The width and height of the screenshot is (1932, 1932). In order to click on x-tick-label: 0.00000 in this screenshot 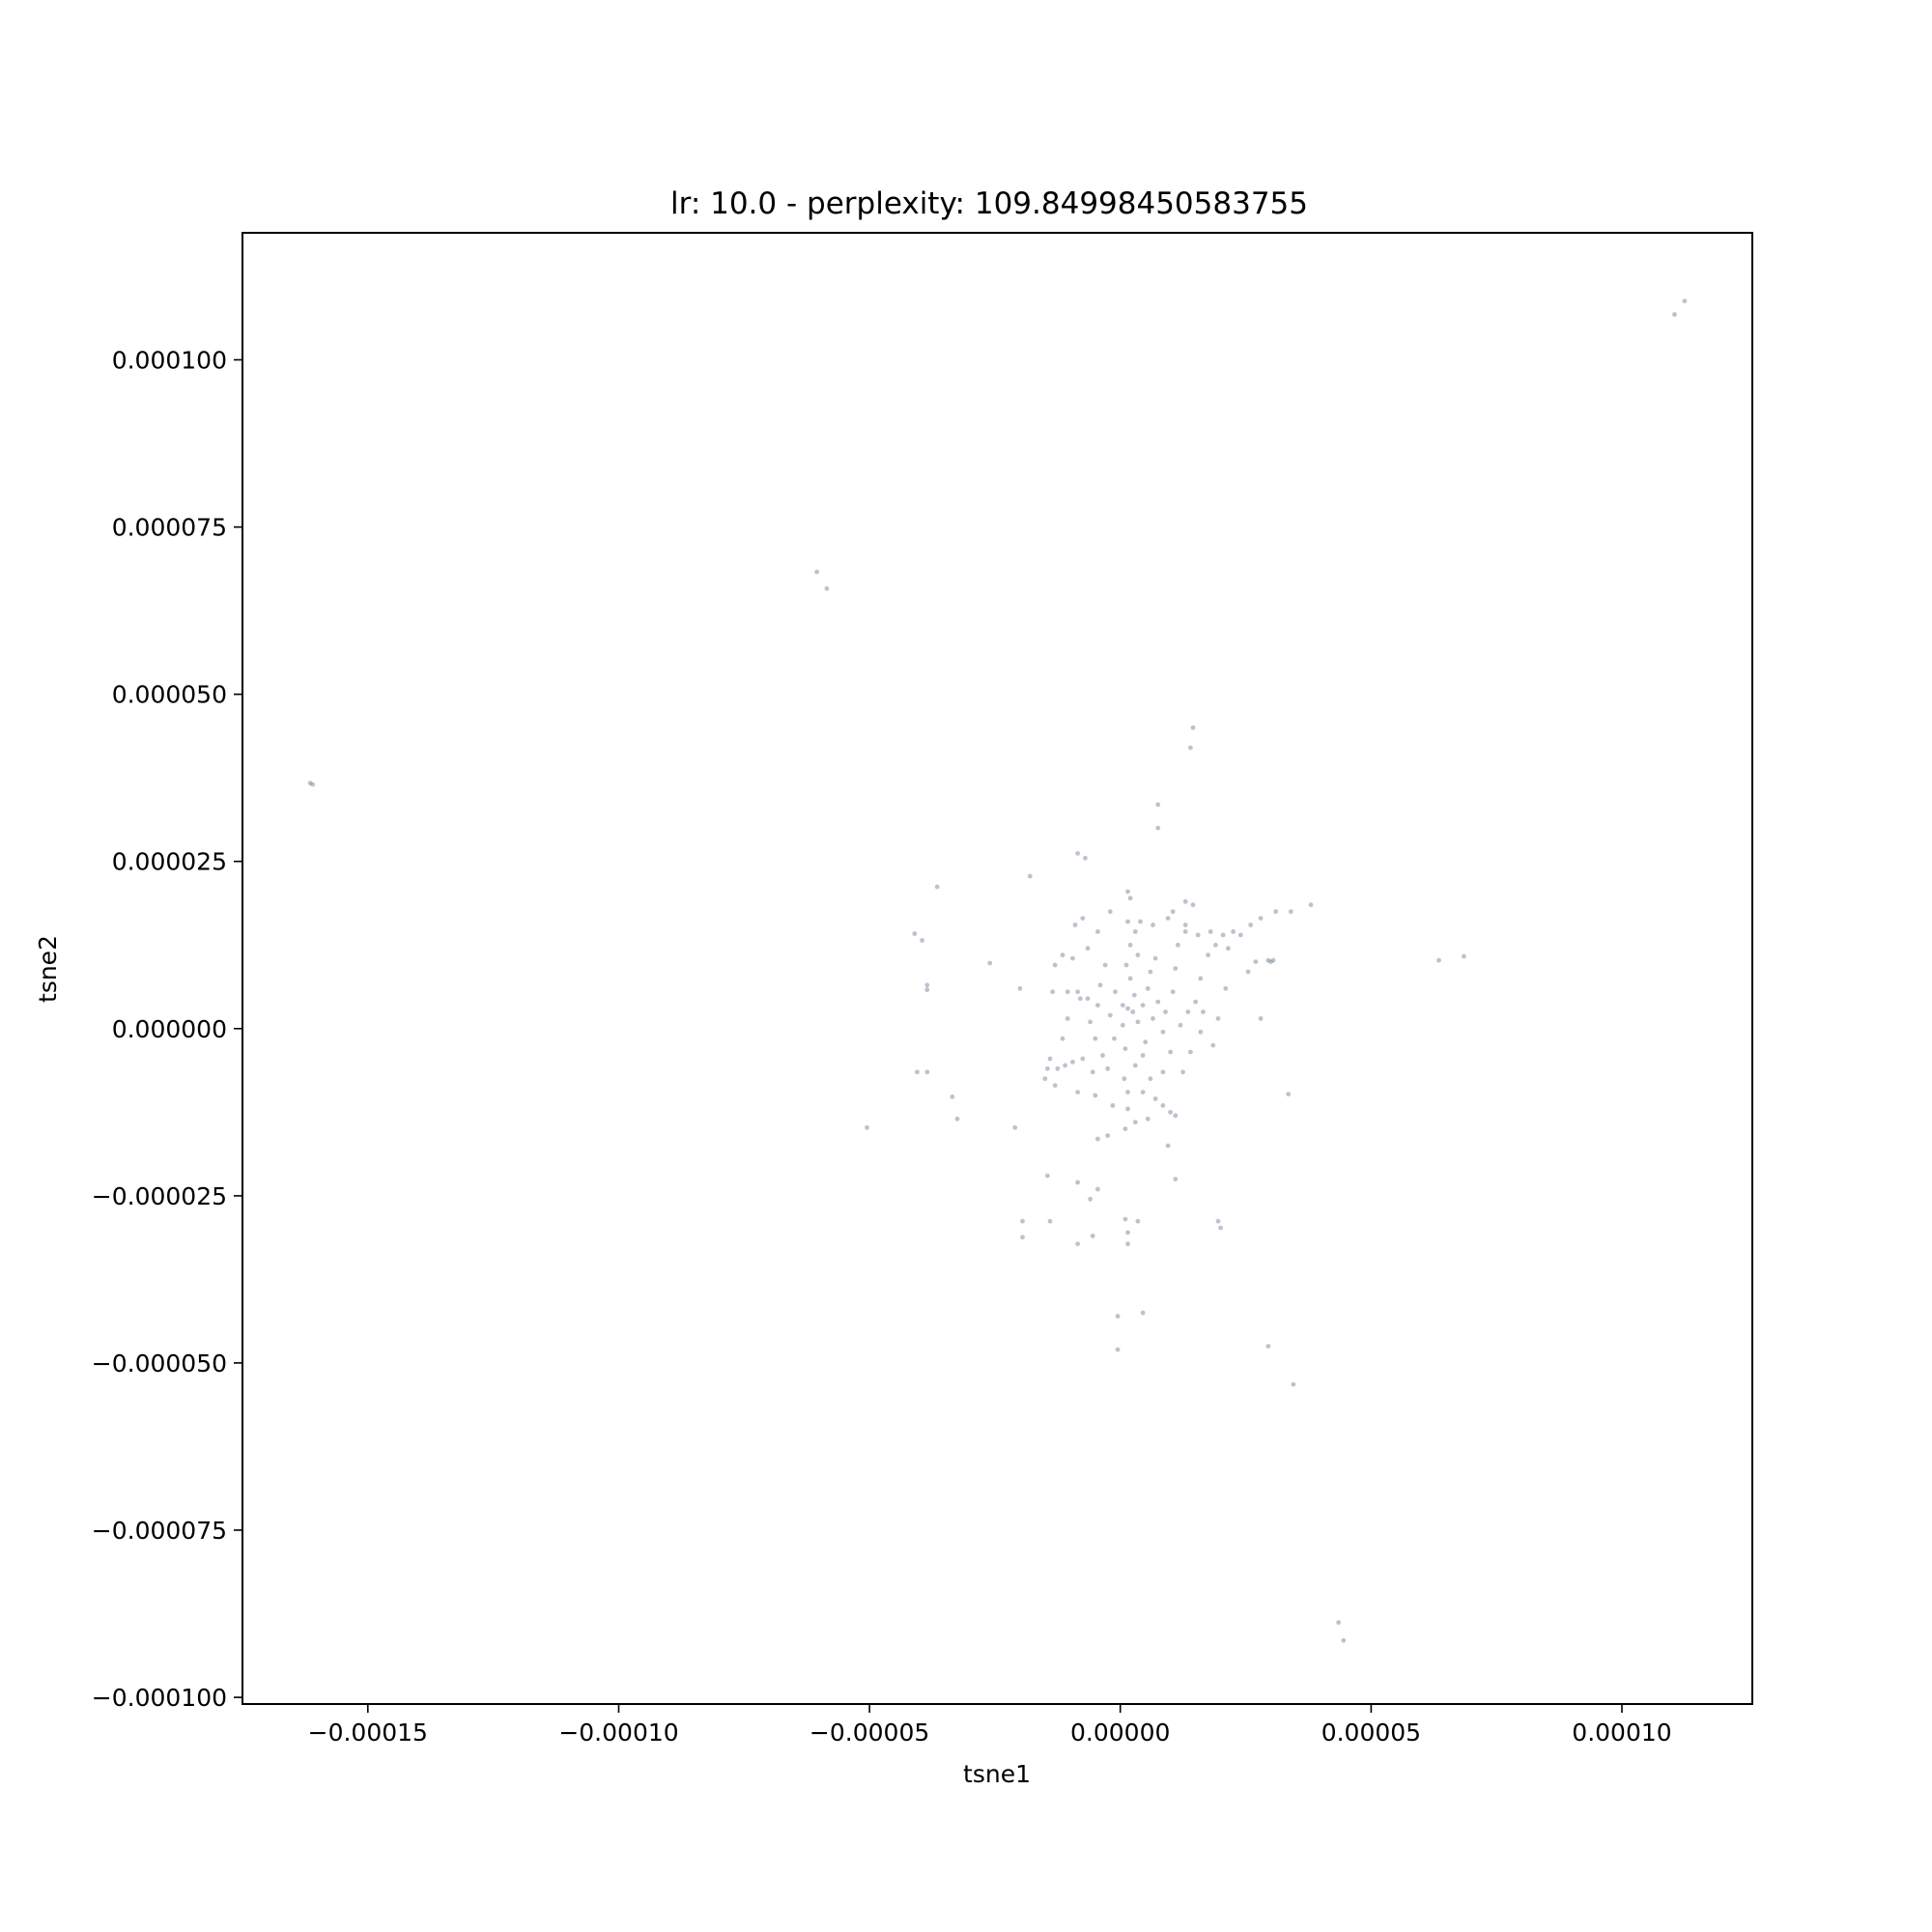, I will do `click(1120, 1733)`.